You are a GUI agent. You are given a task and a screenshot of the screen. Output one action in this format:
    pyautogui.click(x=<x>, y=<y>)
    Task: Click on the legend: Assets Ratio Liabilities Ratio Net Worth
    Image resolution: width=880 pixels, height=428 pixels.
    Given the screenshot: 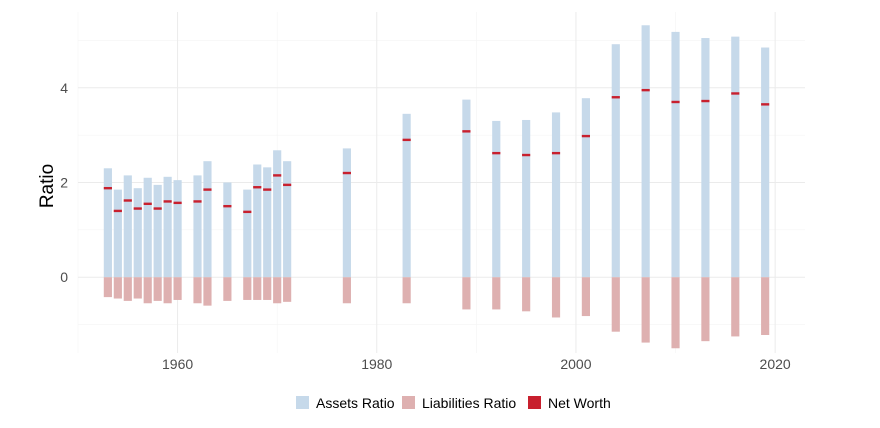 What is the action you would take?
    pyautogui.click(x=453, y=403)
    